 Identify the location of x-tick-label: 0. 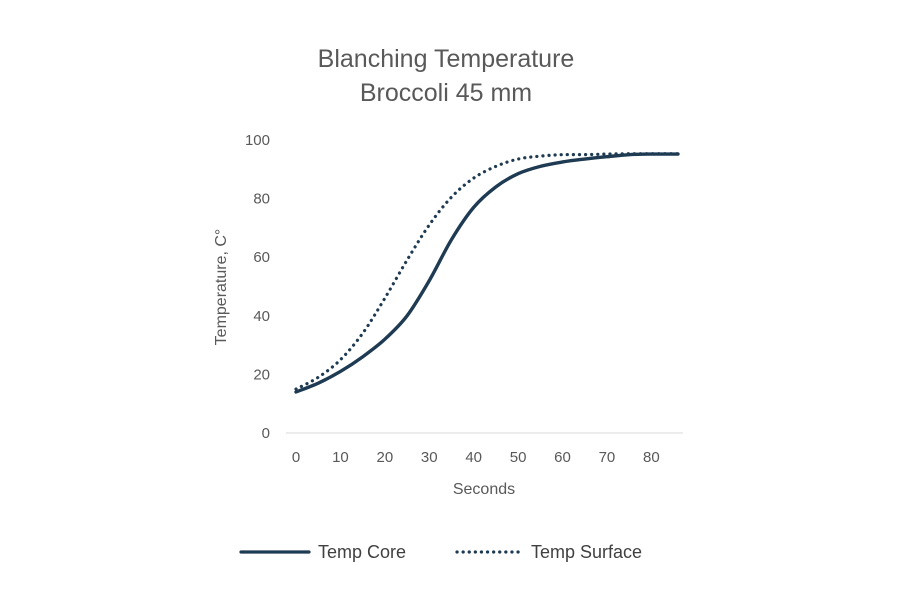
(296, 457).